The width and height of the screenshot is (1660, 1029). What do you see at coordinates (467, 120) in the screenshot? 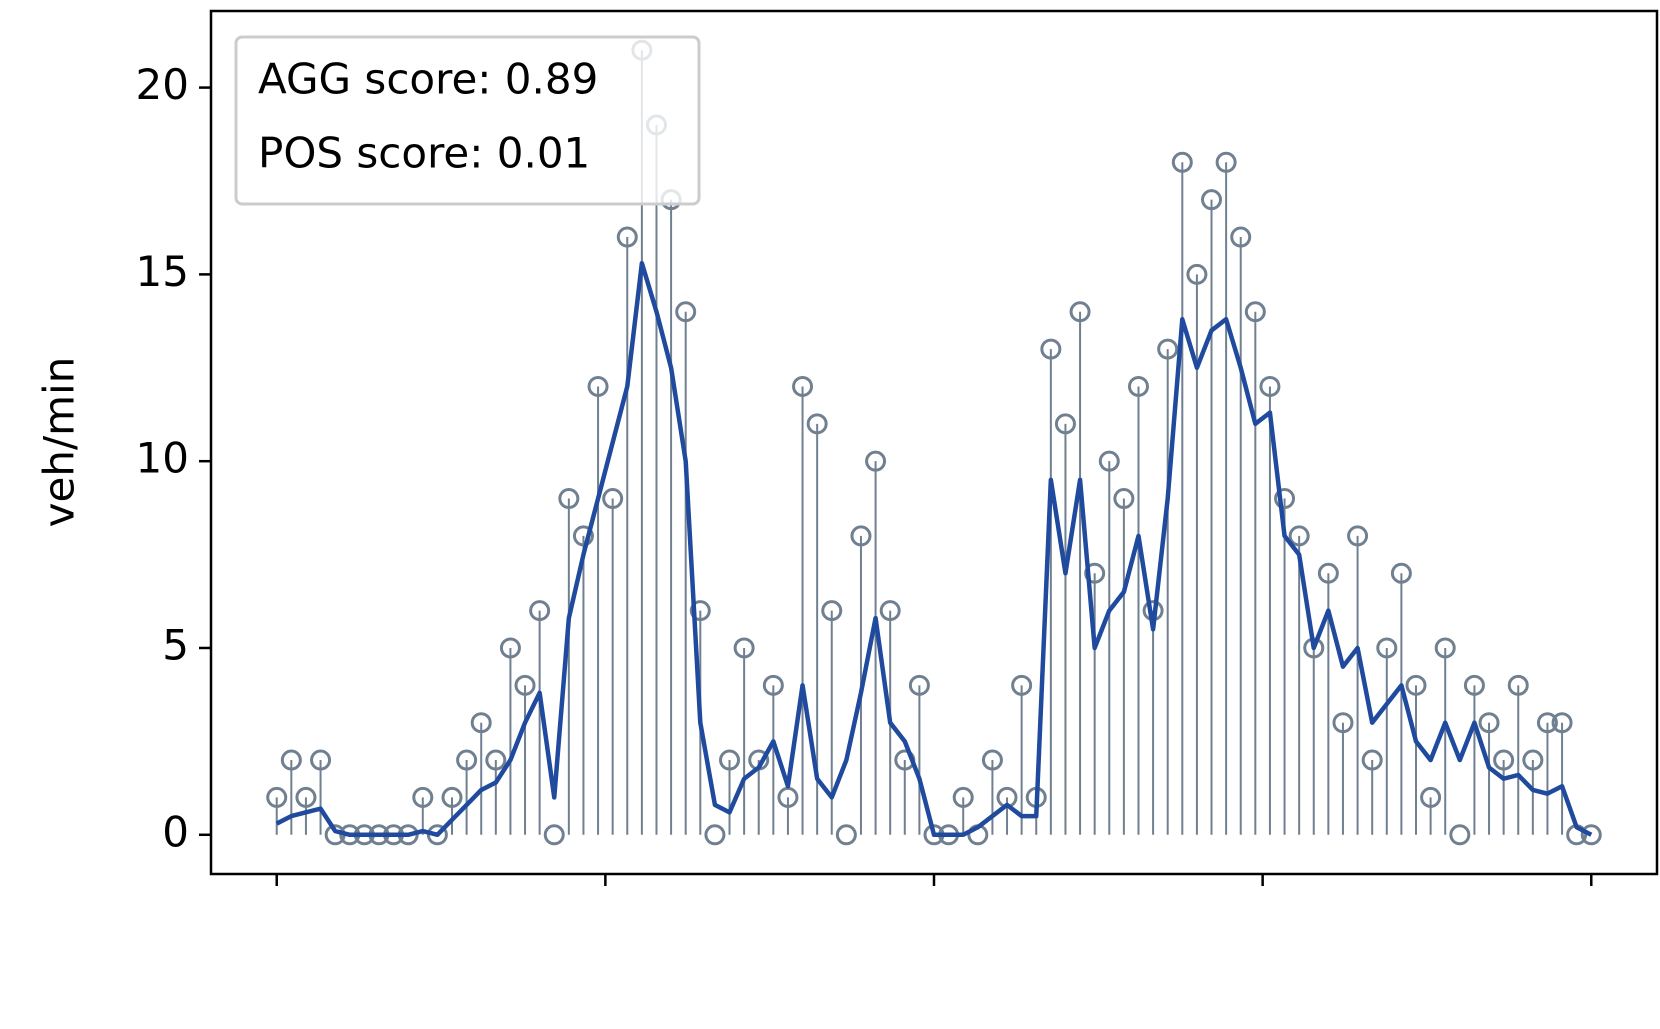
I see `annotation-box` at bounding box center [467, 120].